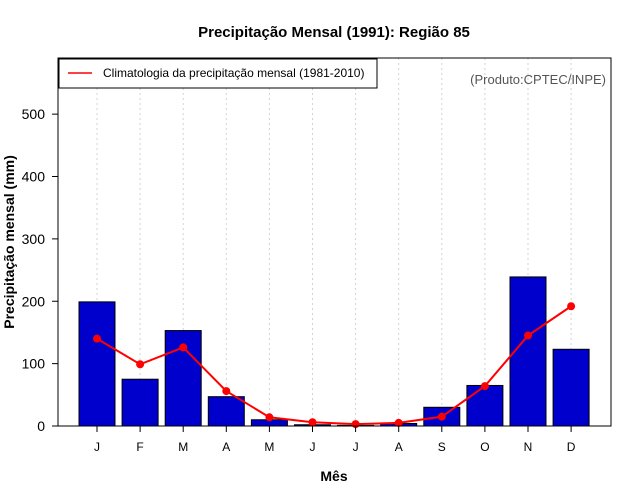 The height and width of the screenshot is (500, 640). Describe the element at coordinates (334, 32) in the screenshot. I see `chart-title: Precipitação Mensal (1991): Região 85` at that location.